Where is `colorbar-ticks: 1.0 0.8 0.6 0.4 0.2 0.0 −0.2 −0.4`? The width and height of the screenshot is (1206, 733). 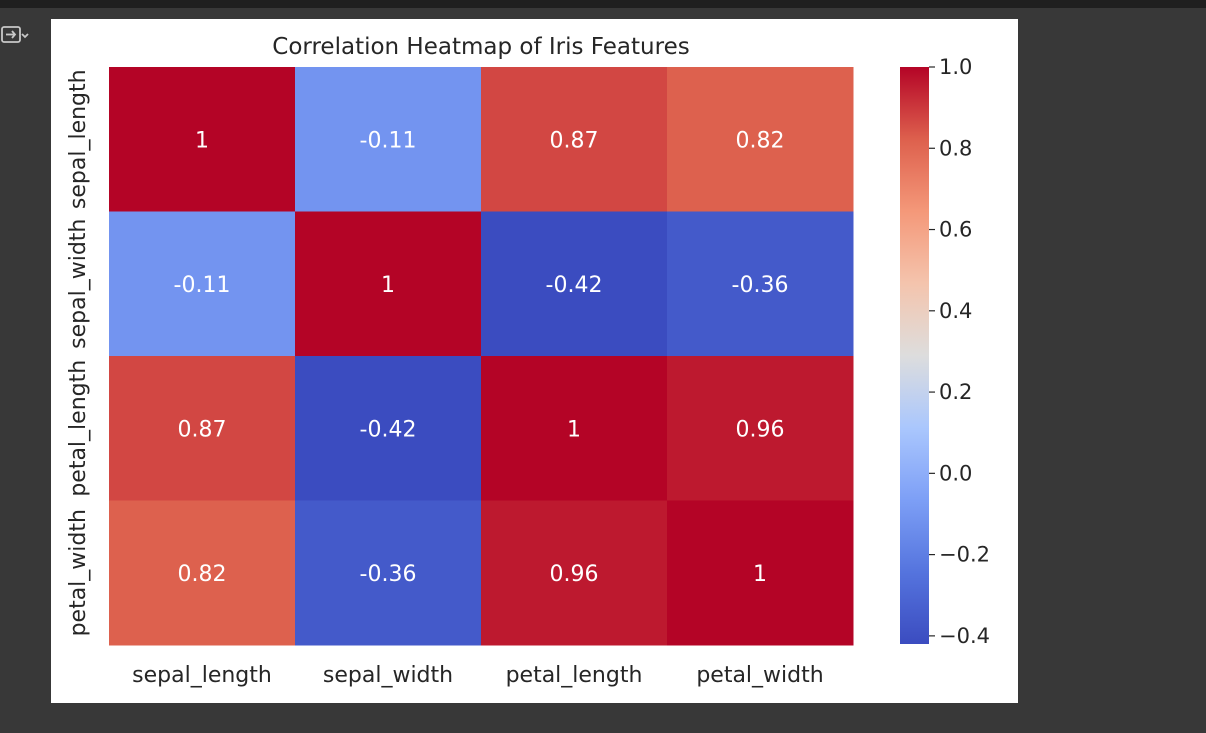
colorbar-ticks: 1.0 0.8 0.6 0.4 0.2 0.0 −0.2 −0.4 is located at coordinates (959, 351).